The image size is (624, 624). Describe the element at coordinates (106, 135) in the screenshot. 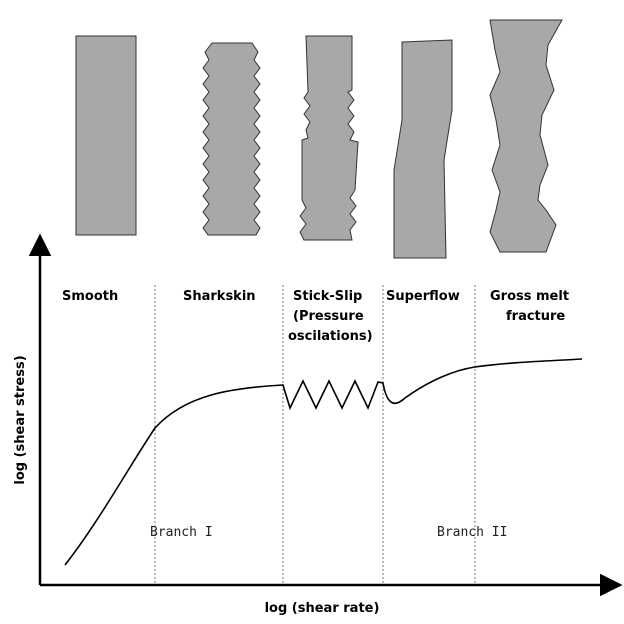

I see `specimen-smooth` at that location.